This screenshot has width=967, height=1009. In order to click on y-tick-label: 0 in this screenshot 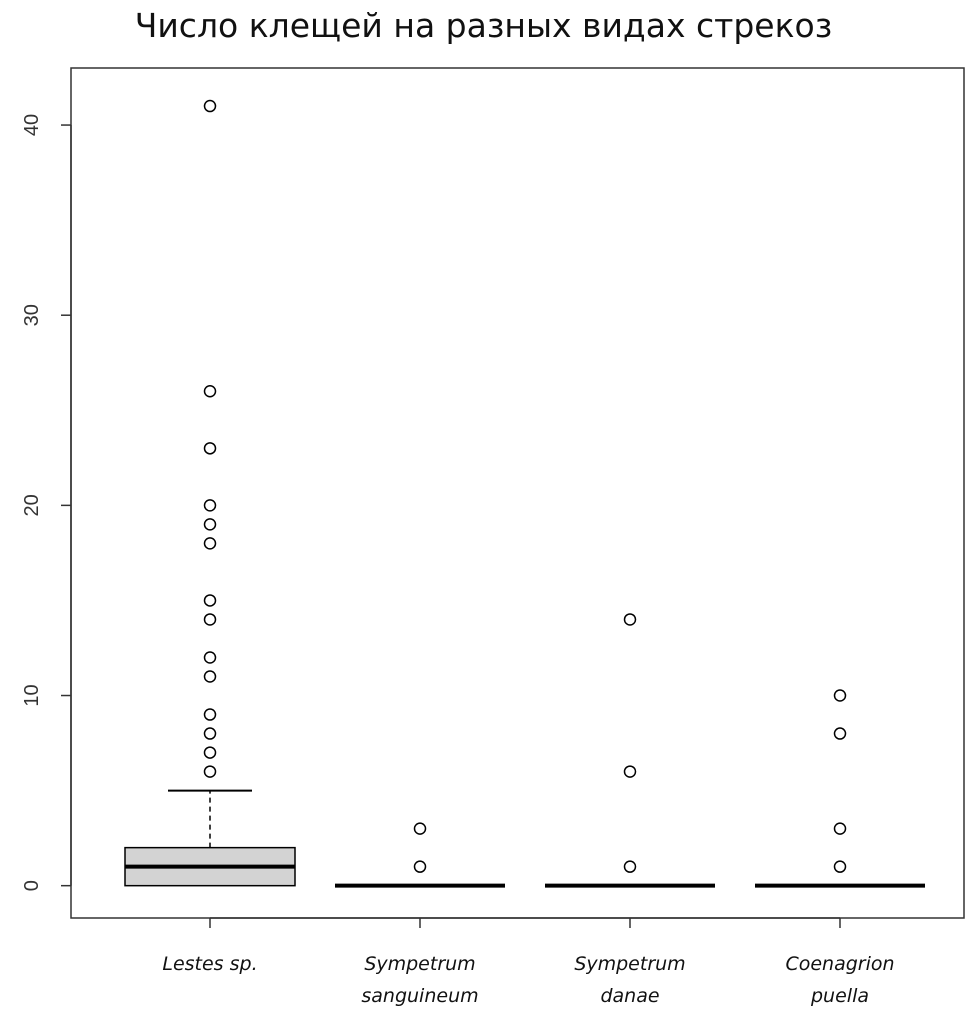, I will do `click(32, 885)`.